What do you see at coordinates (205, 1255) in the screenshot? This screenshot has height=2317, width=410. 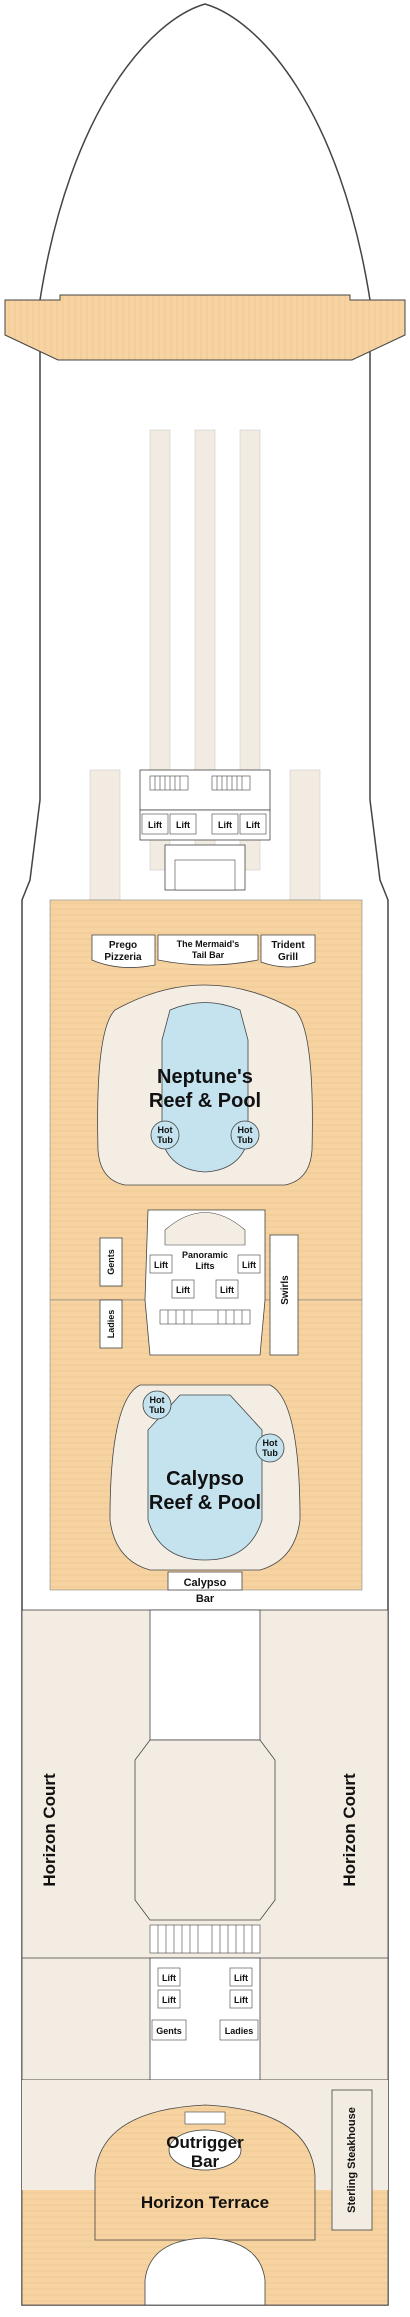 I see `panoramic-lifts-label: Panoramic` at bounding box center [205, 1255].